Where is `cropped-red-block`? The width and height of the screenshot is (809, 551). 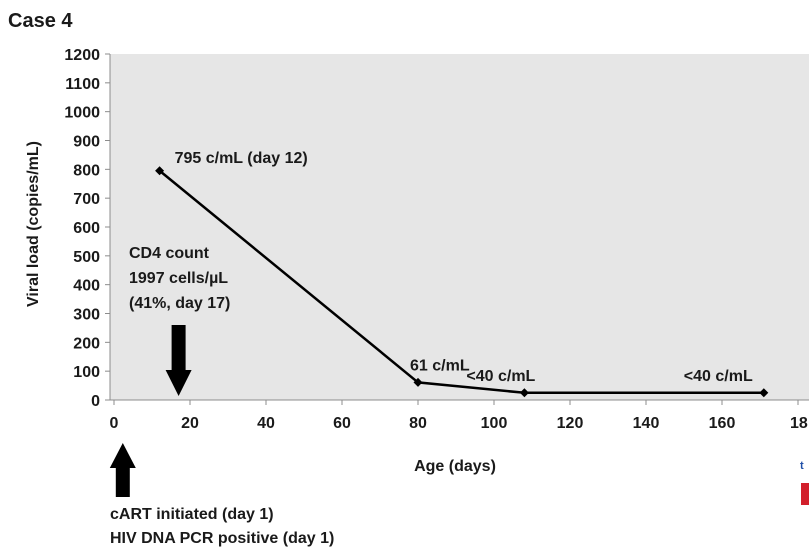
cropped-red-block is located at coordinates (805, 494).